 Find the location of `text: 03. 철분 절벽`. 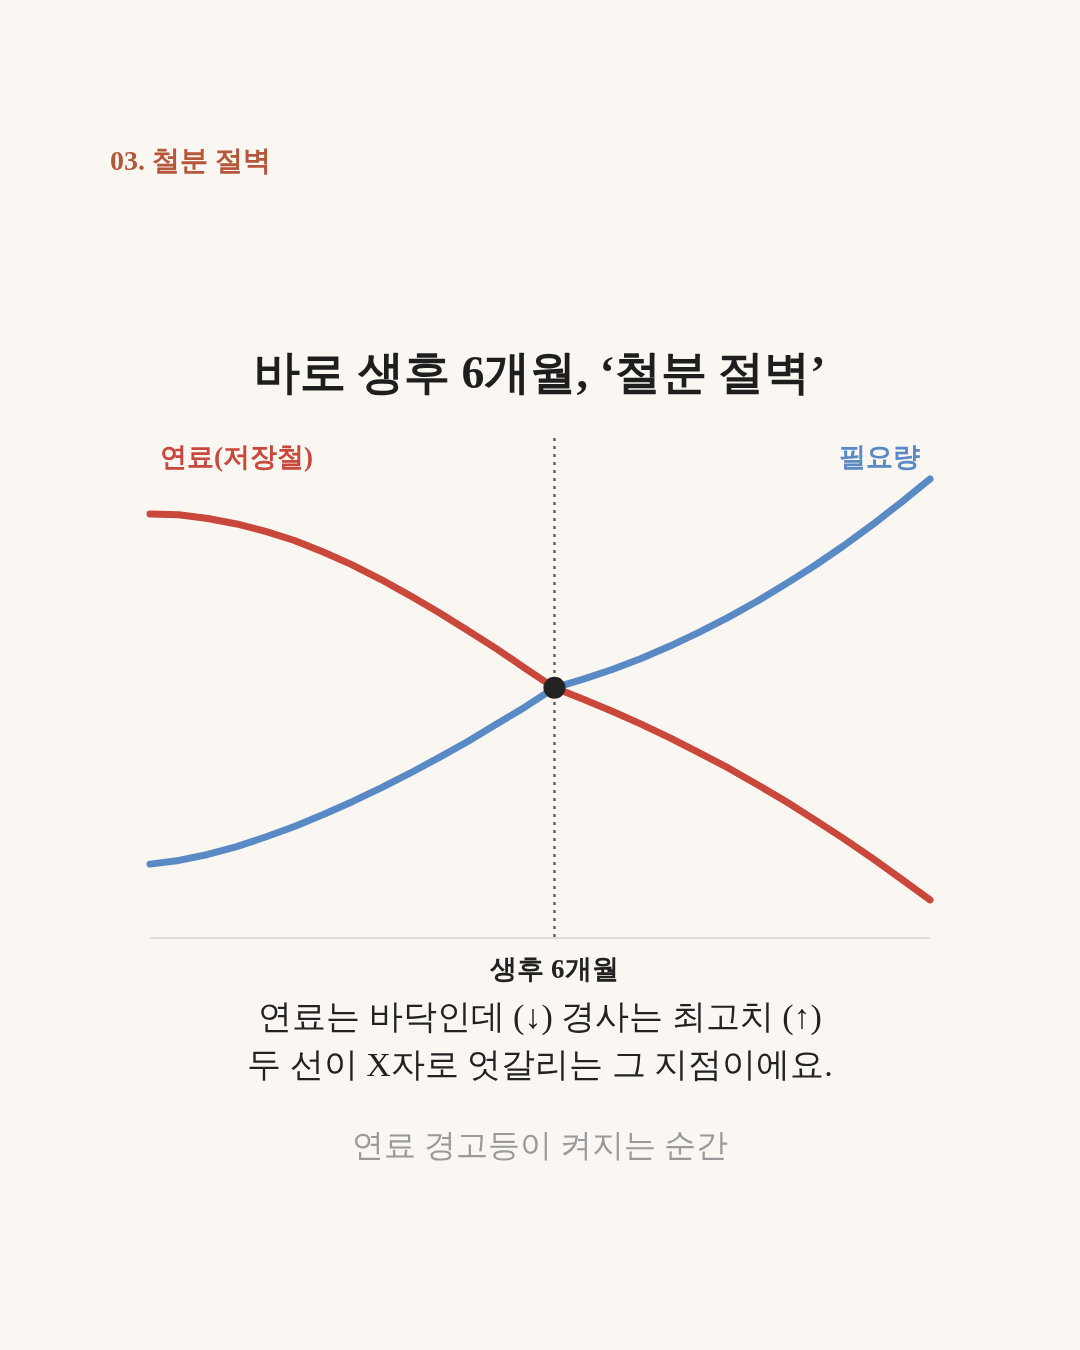

text: 03. 철분 절벽 is located at coordinates (190, 160).